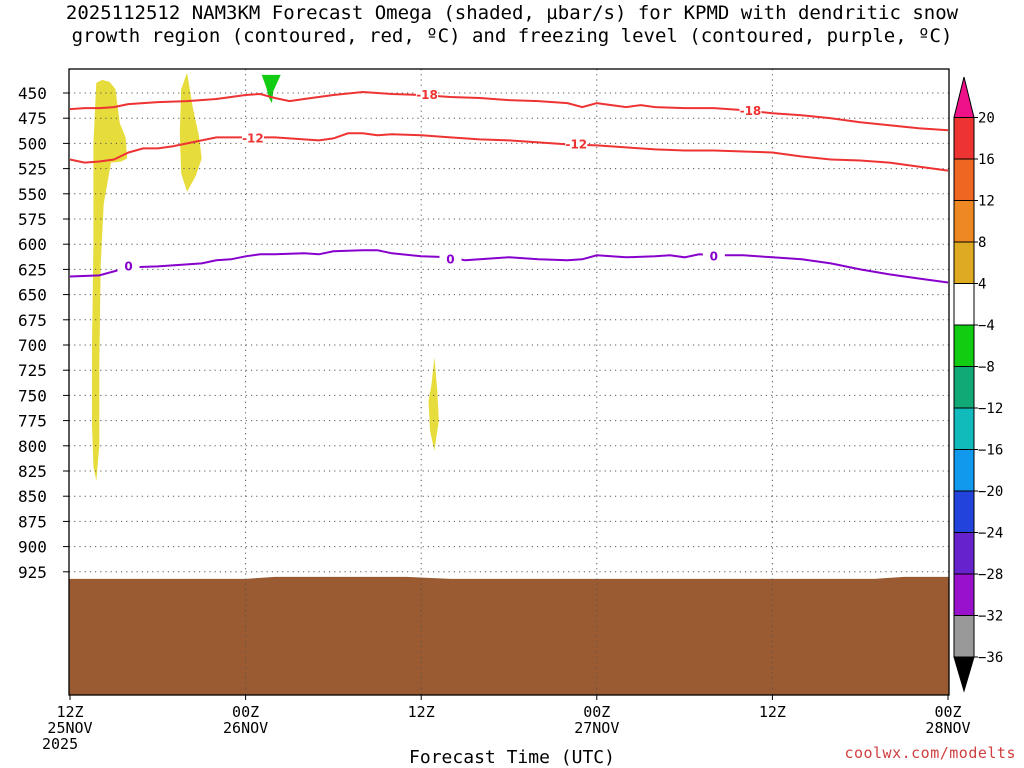 This screenshot has width=1024, height=768. What do you see at coordinates (986, 202) in the screenshot?
I see `colorbar-label: 12` at bounding box center [986, 202].